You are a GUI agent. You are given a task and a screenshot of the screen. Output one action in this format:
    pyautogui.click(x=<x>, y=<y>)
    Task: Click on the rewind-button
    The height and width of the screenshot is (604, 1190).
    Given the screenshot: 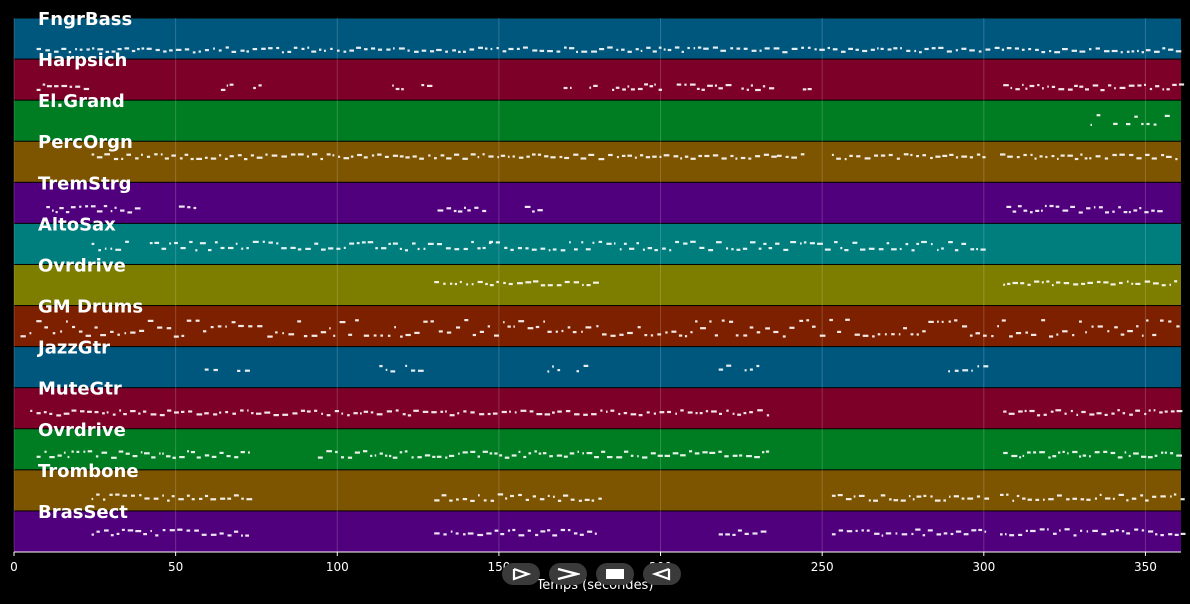 What is the action you would take?
    pyautogui.click(x=662, y=574)
    